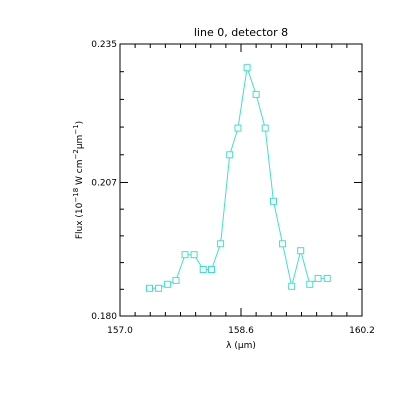 The width and height of the screenshot is (400, 400). What do you see at coordinates (80, 174) in the screenshot?
I see `y-label-mid1: W cm` at bounding box center [80, 174].